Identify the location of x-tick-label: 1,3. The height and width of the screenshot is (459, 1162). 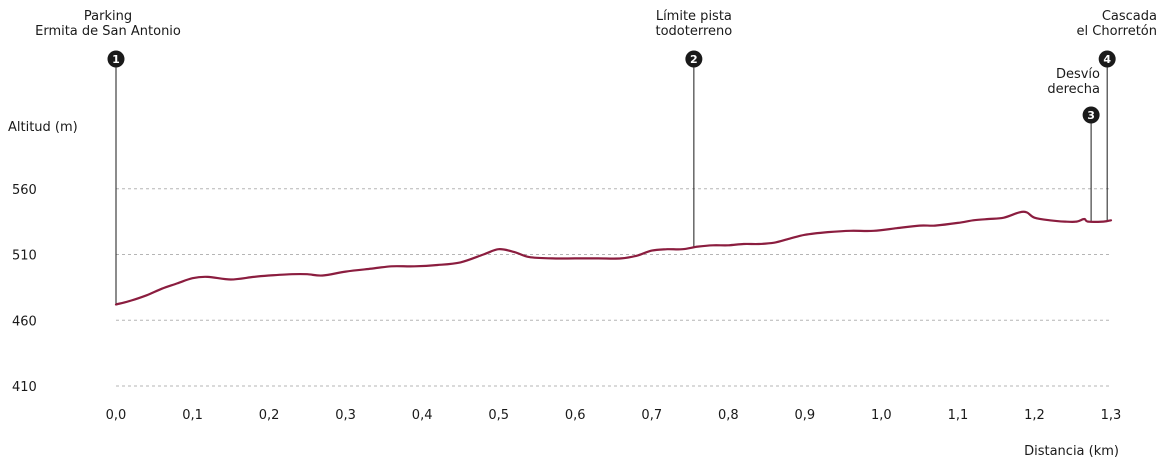
(1111, 415).